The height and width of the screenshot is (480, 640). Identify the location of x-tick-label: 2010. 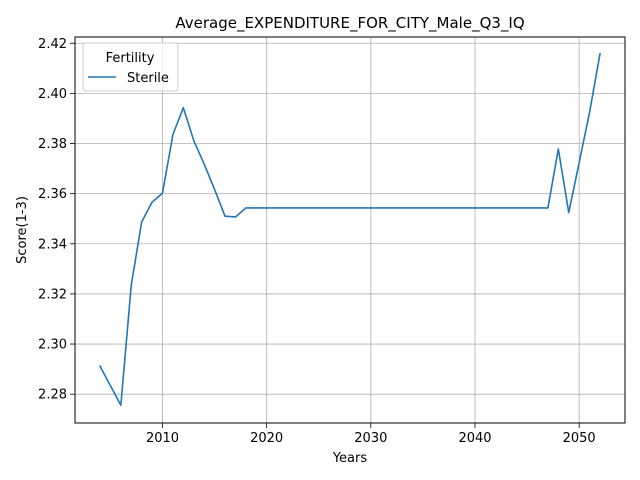
(162, 438).